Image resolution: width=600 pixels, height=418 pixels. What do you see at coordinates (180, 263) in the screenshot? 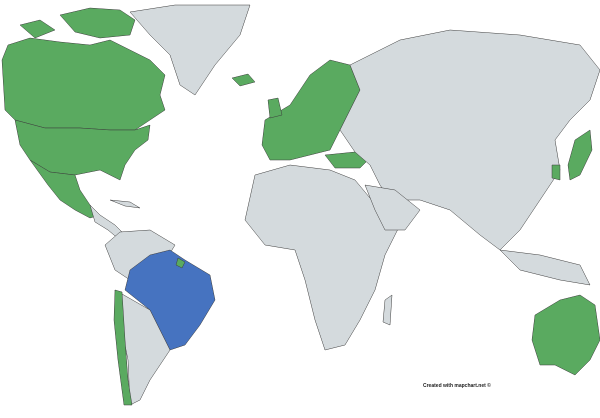
I see `country-french-guiana` at bounding box center [180, 263].